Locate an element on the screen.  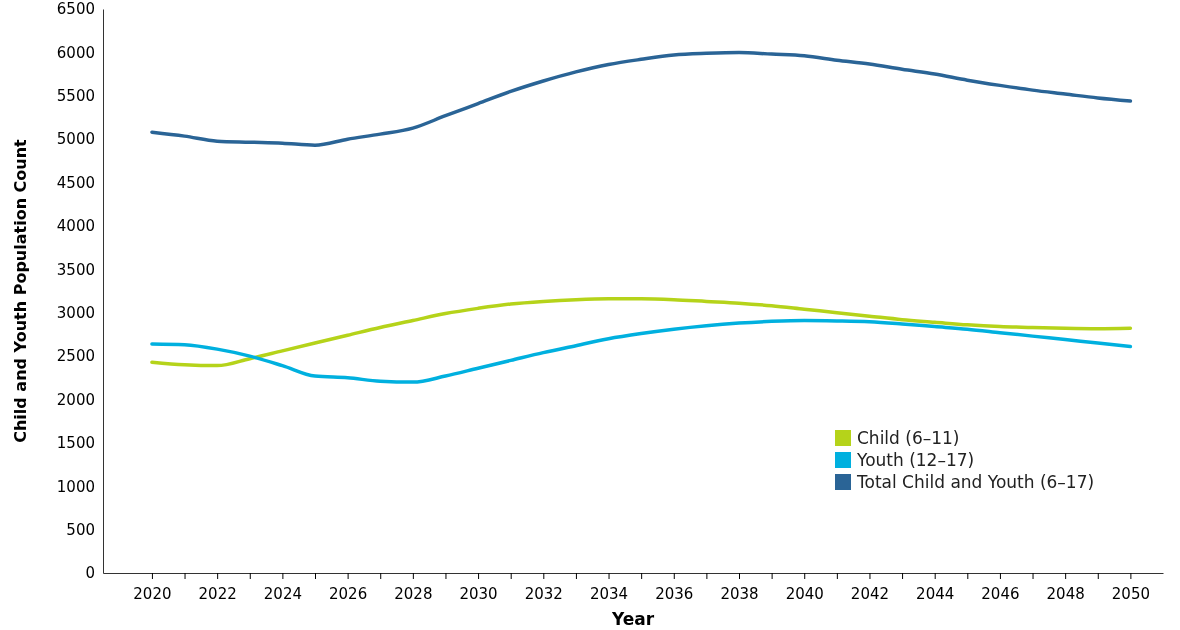
legend-label: Child (6–11) is located at coordinates (908, 438).